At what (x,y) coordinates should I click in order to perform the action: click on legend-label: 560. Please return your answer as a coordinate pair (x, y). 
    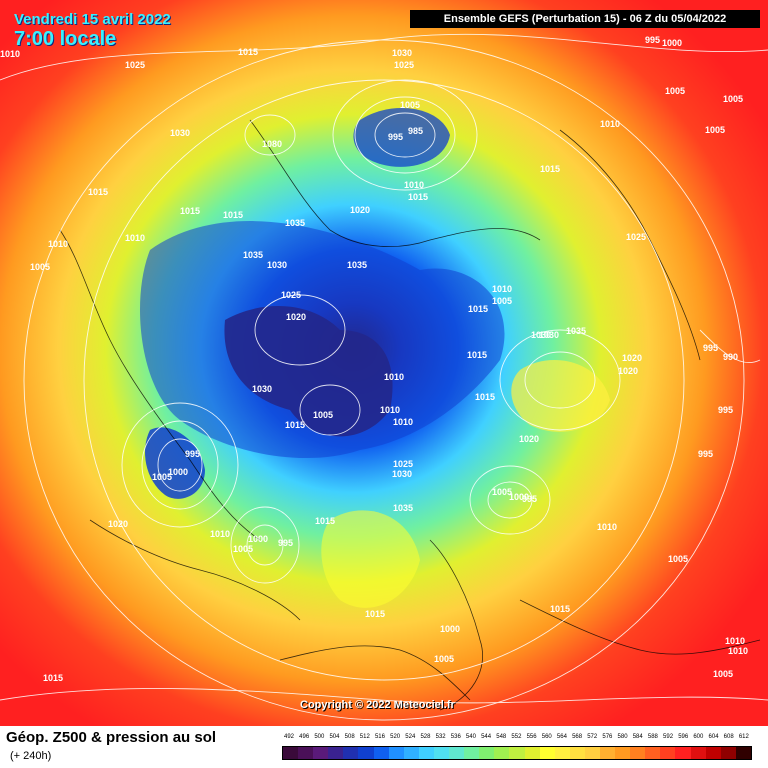
    Looking at the image, I should click on (546, 737).